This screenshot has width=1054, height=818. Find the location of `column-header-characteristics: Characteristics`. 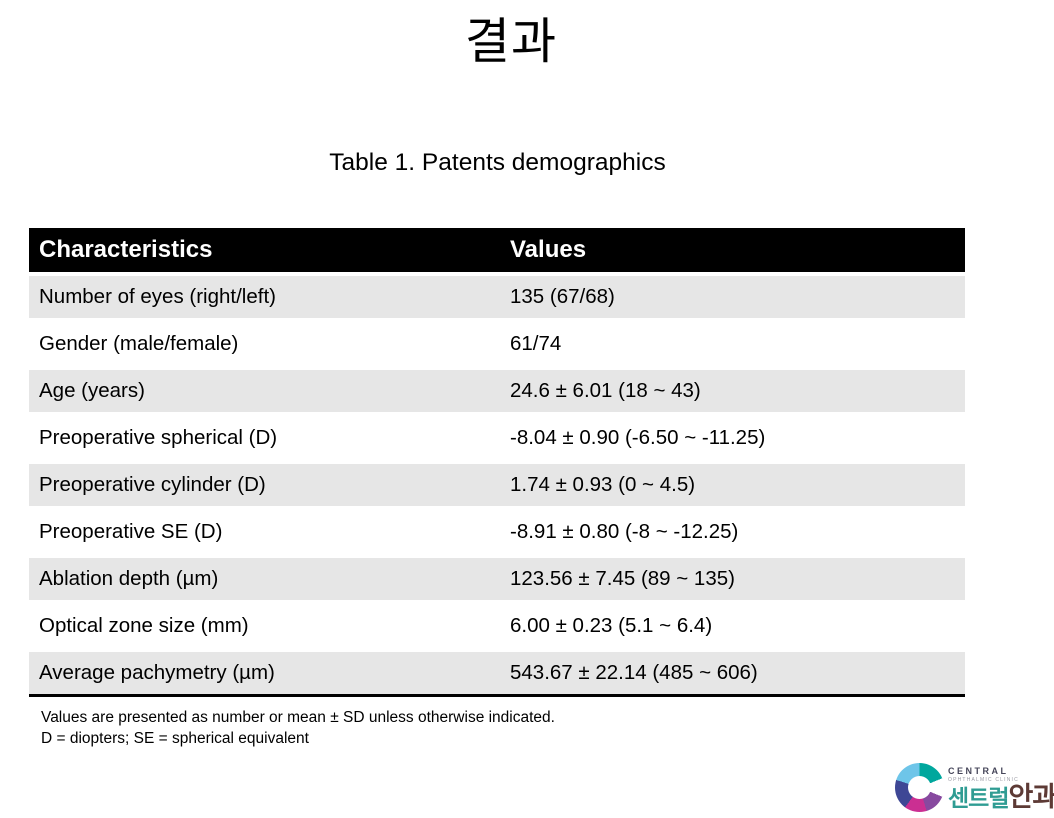

column-header-characteristics: Characteristics is located at coordinates (264, 252).